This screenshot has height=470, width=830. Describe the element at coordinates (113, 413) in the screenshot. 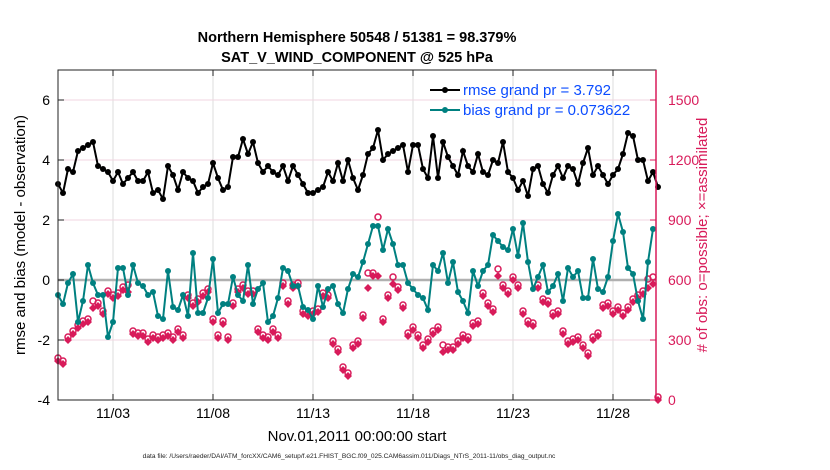

I see `x-tick-label: 11/03` at that location.